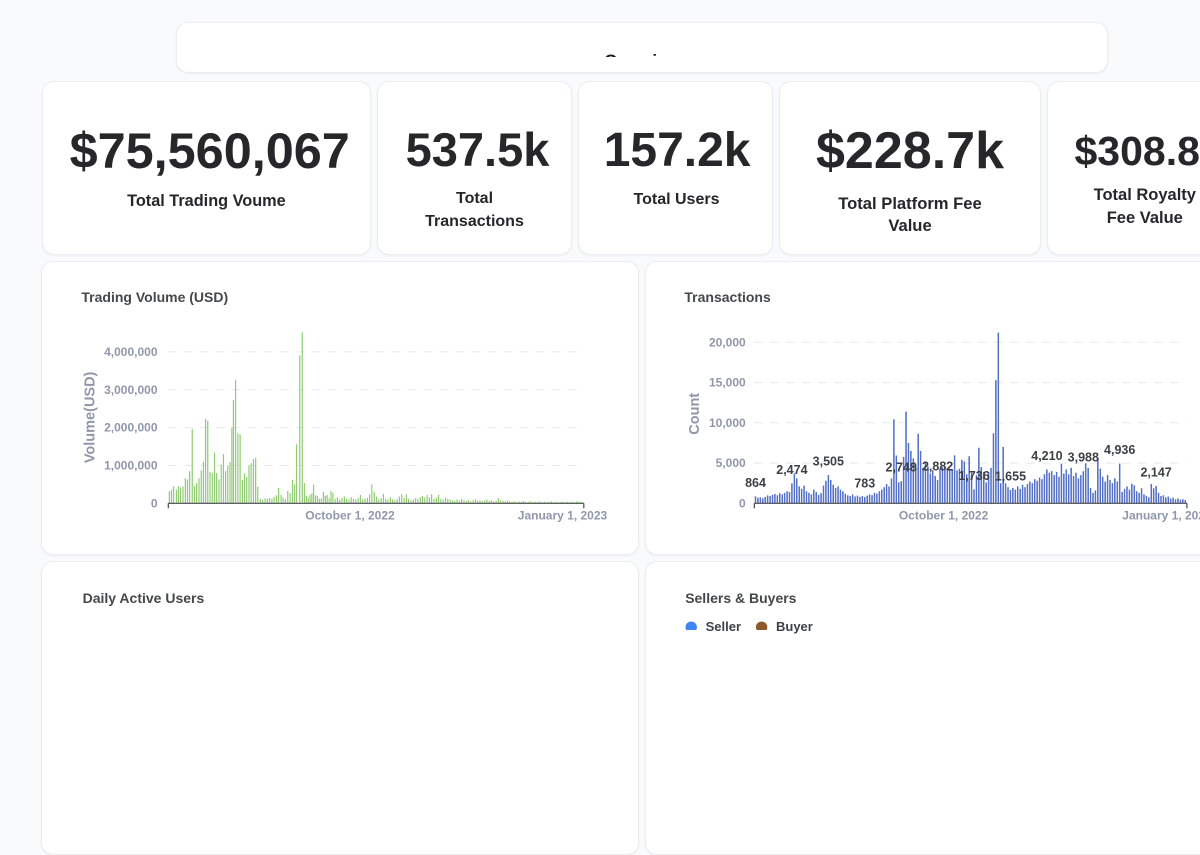  What do you see at coordinates (727, 383) in the screenshot?
I see `svg-text: 15,000` at bounding box center [727, 383].